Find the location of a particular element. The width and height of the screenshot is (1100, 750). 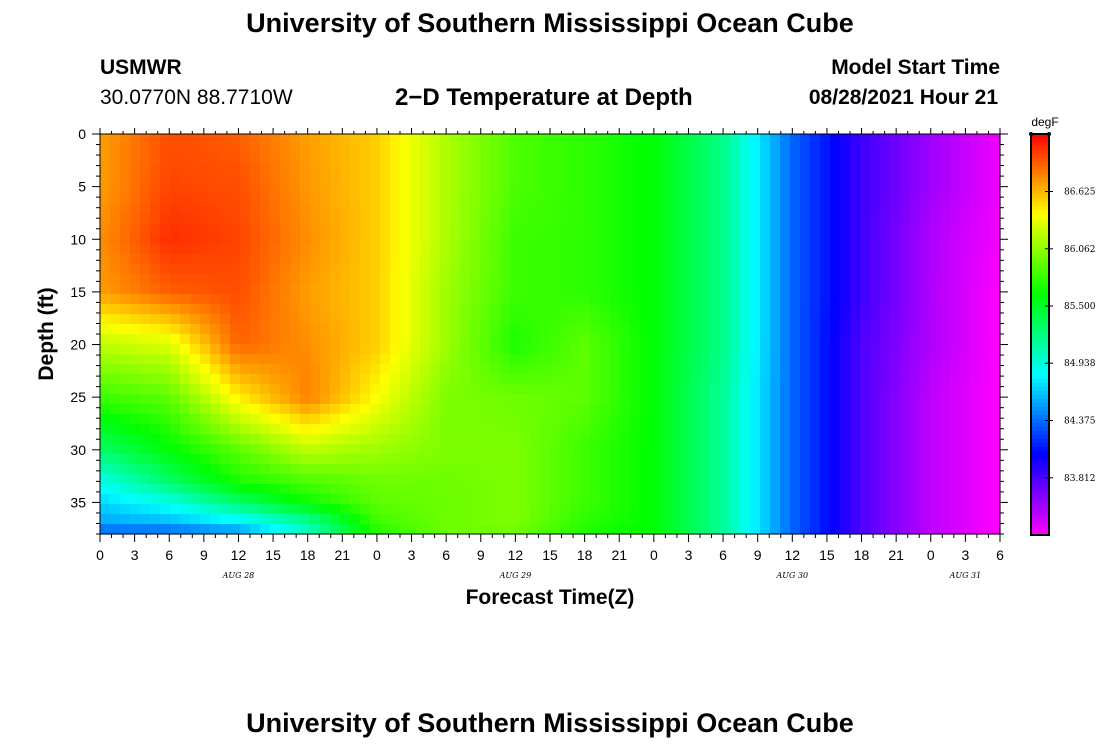

y-tick-label: 10 is located at coordinates (78, 239).